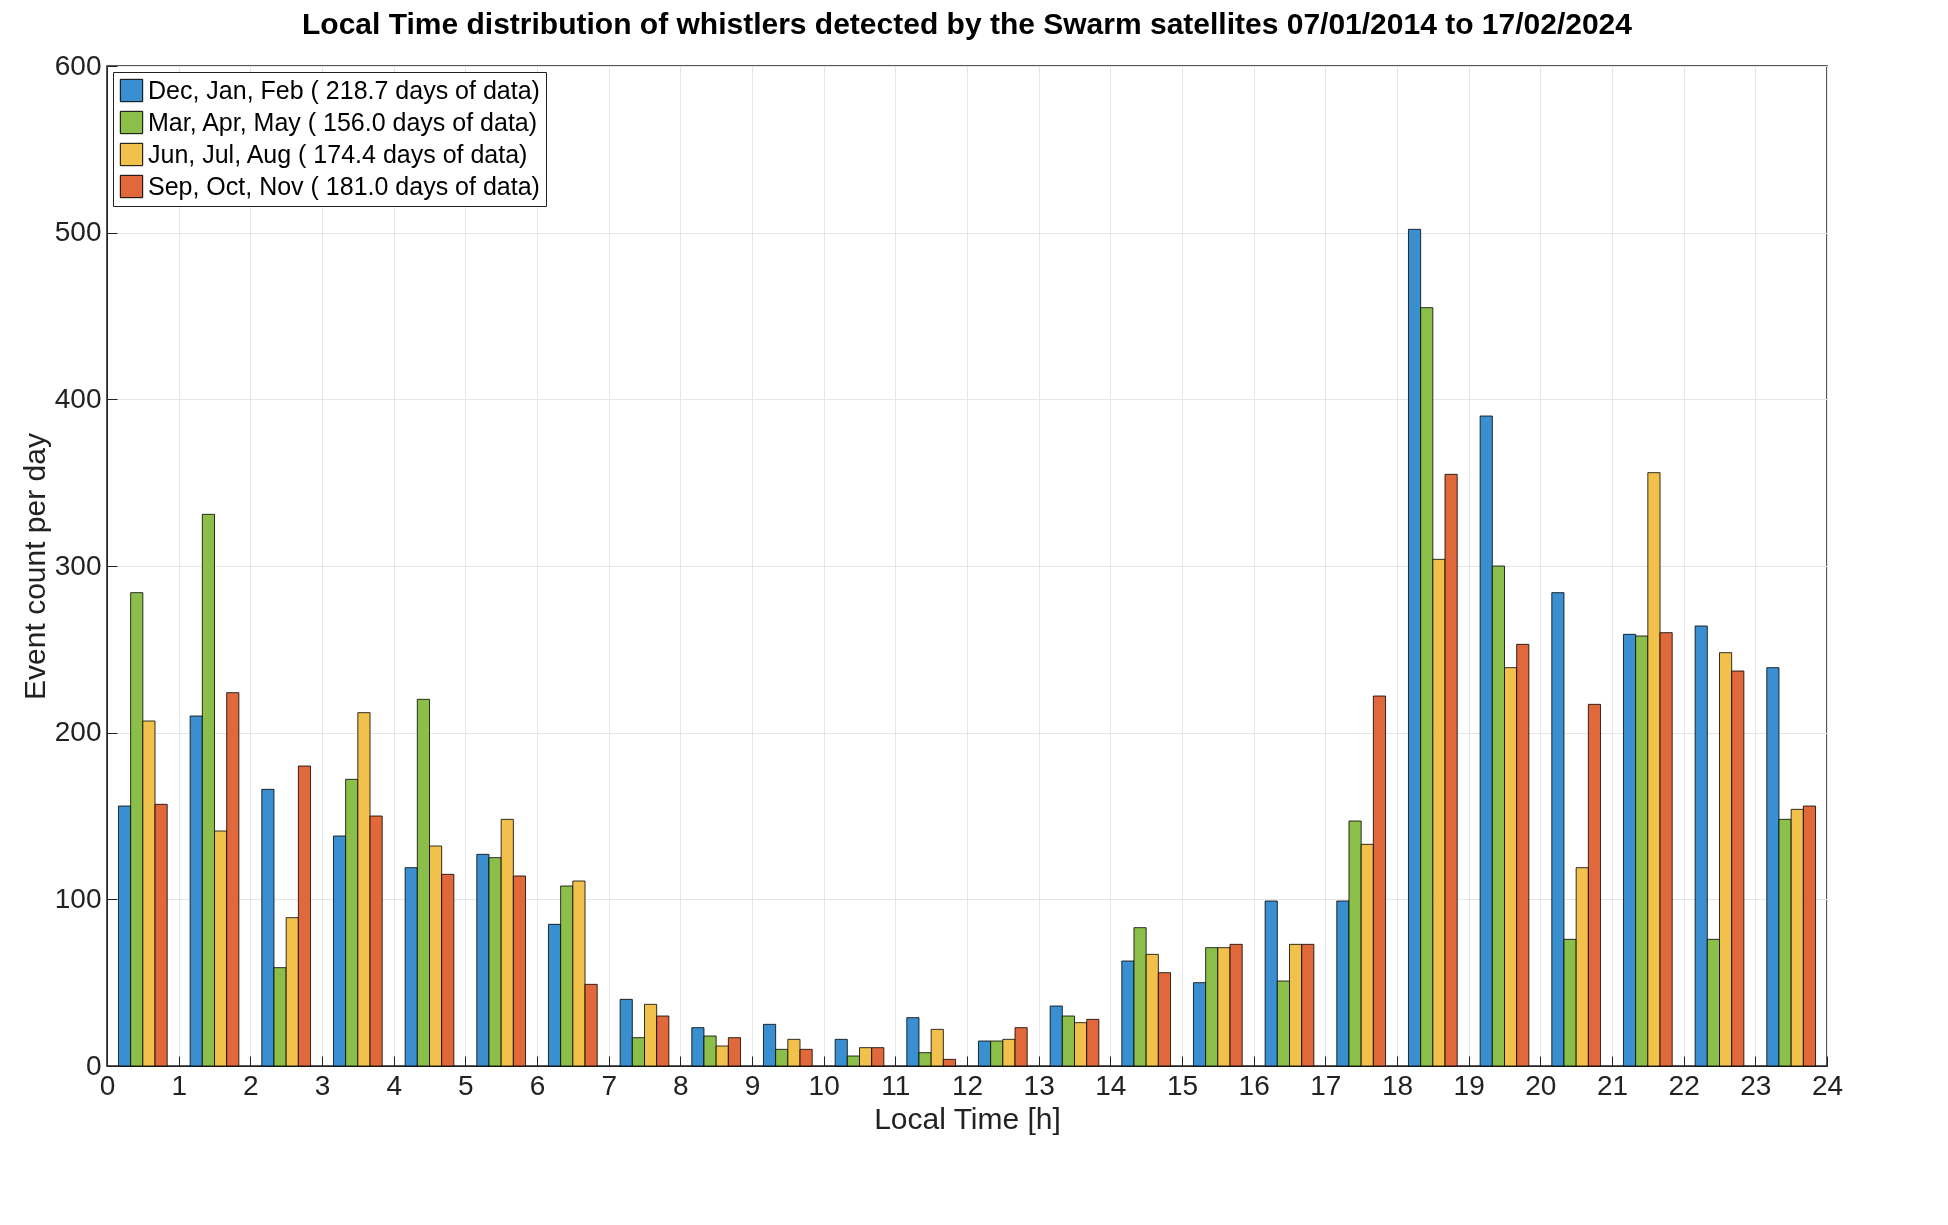 The image size is (1948, 1225). I want to click on x-tick-label: 7, so click(609, 1085).